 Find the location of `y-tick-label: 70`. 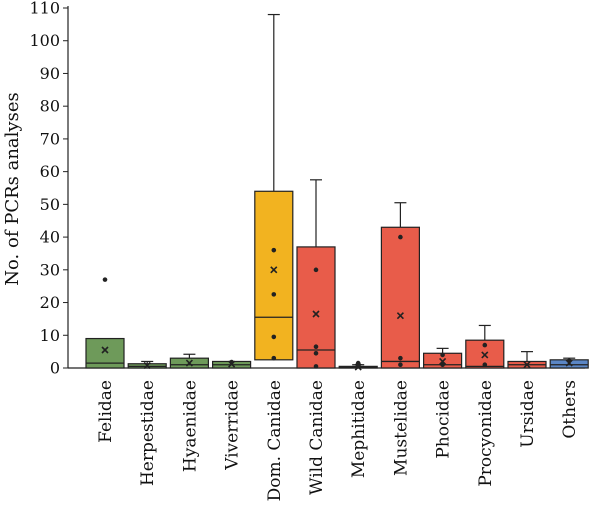

y-tick-label: 70 is located at coordinates (50, 138).